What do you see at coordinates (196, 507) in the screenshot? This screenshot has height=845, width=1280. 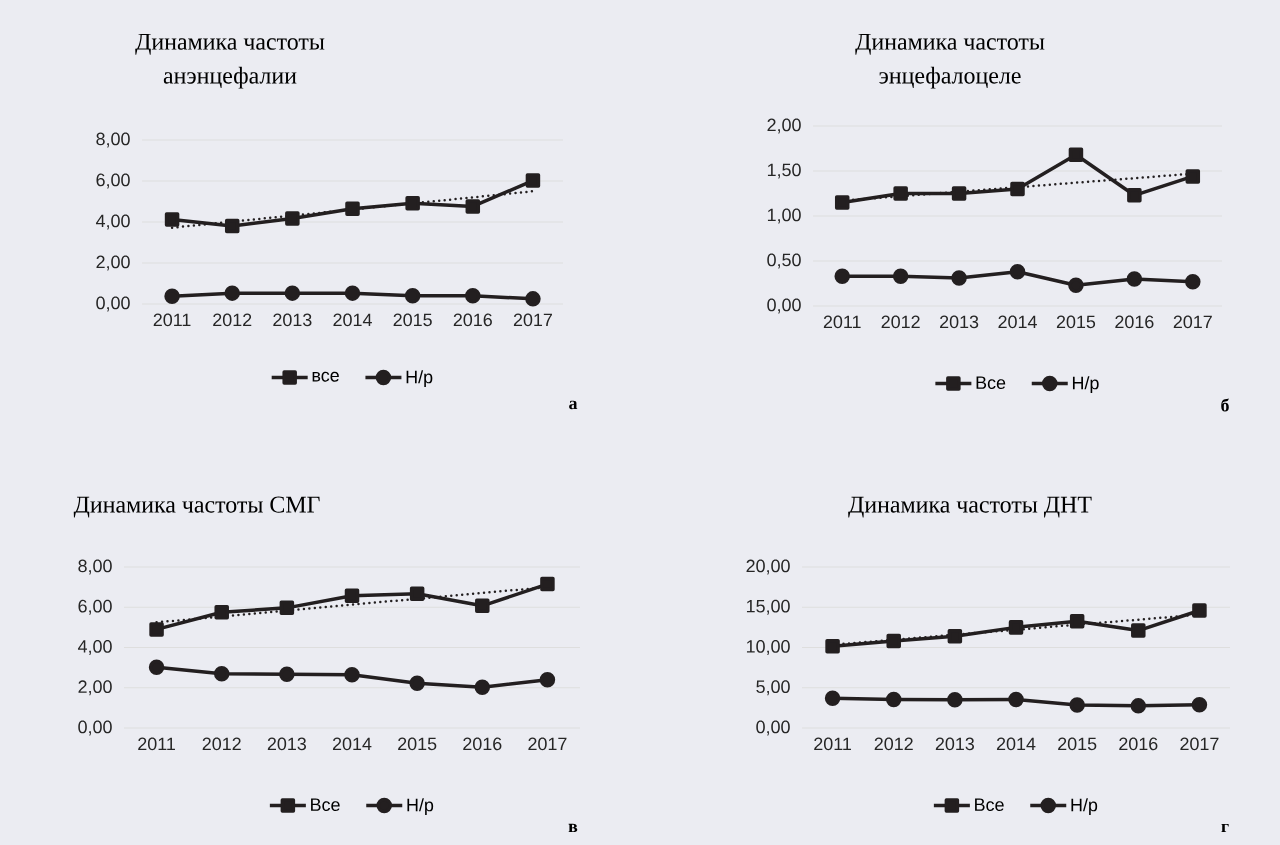 I see `chart-title: Динамика частоты СМГ` at bounding box center [196, 507].